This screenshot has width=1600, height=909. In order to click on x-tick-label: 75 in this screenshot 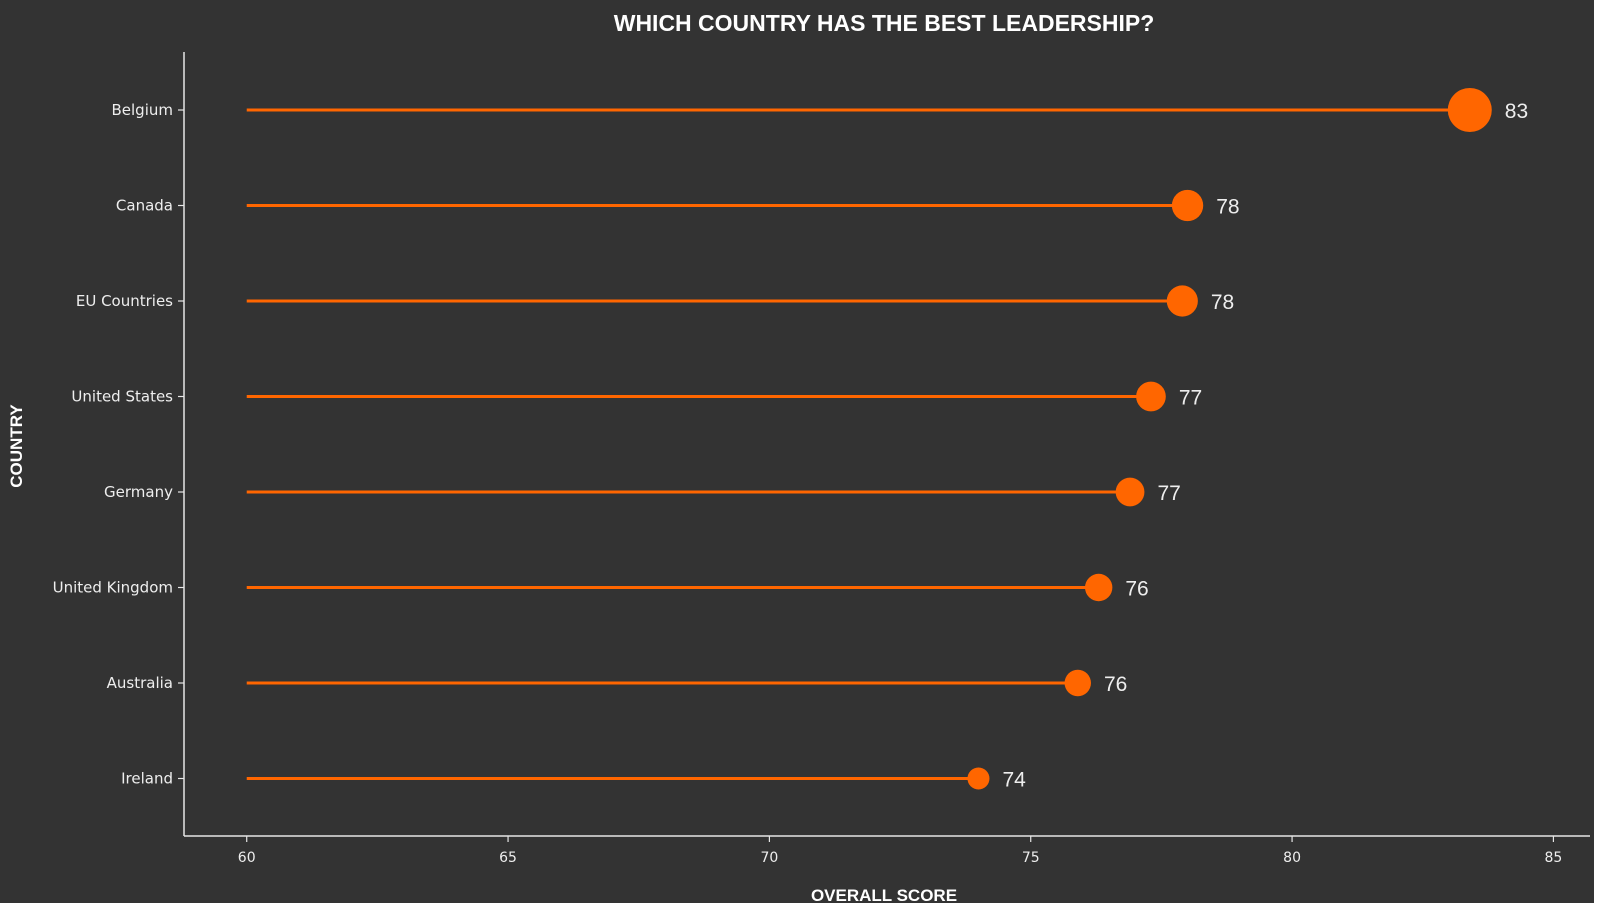, I will do `click(1031, 858)`.